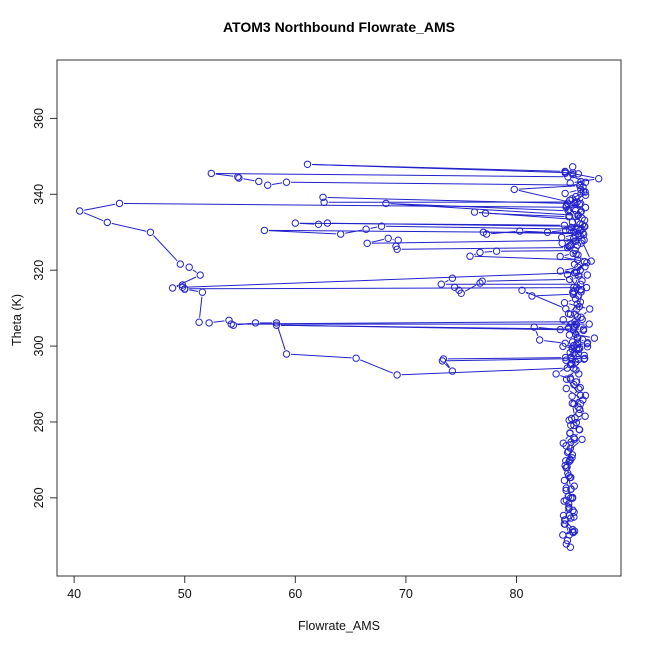 This screenshot has height=650, width=650. I want to click on y-axis-title: Theta (K), so click(17, 320).